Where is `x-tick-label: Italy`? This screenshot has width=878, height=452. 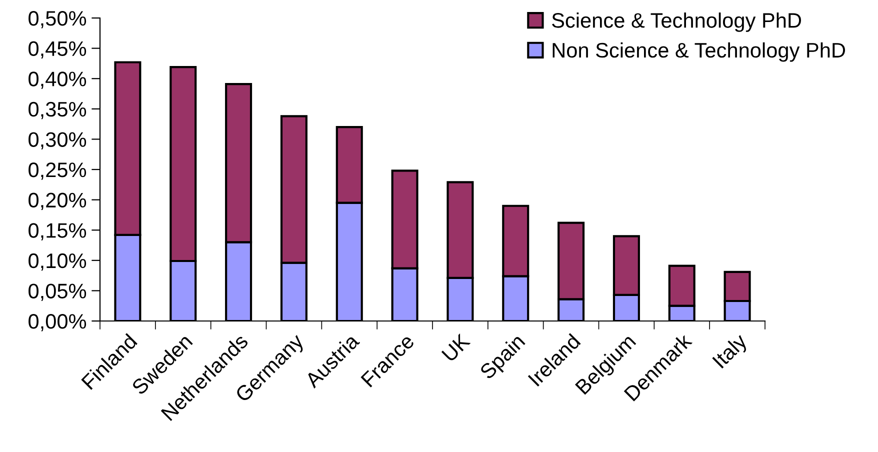
x-tick-label: Italy is located at coordinates (731, 352).